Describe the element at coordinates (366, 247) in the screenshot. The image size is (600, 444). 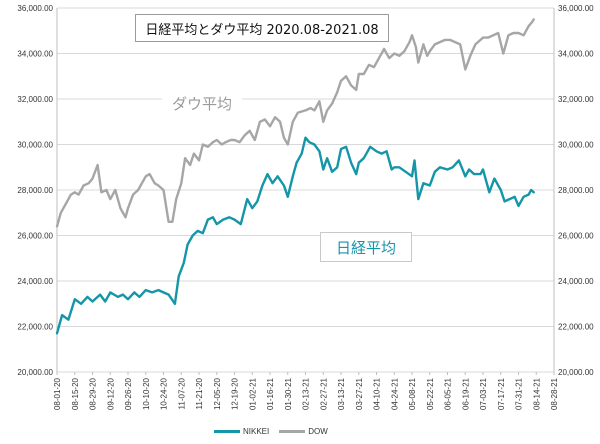
I see `annotation-nikkei: 日経平均` at that location.